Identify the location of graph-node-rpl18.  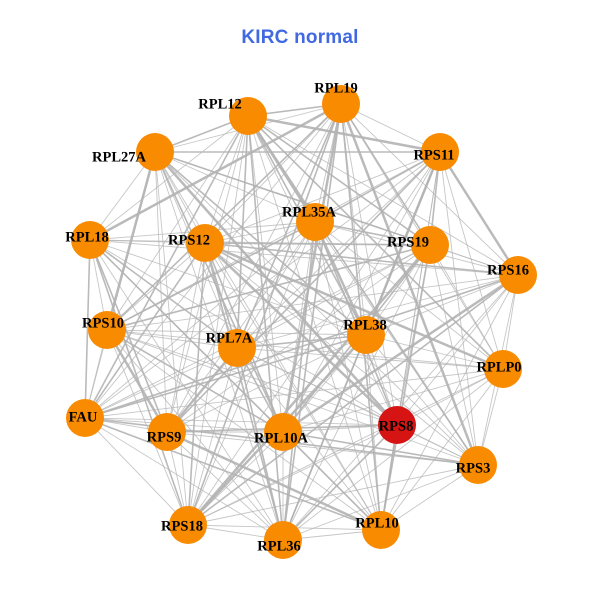
(90, 240).